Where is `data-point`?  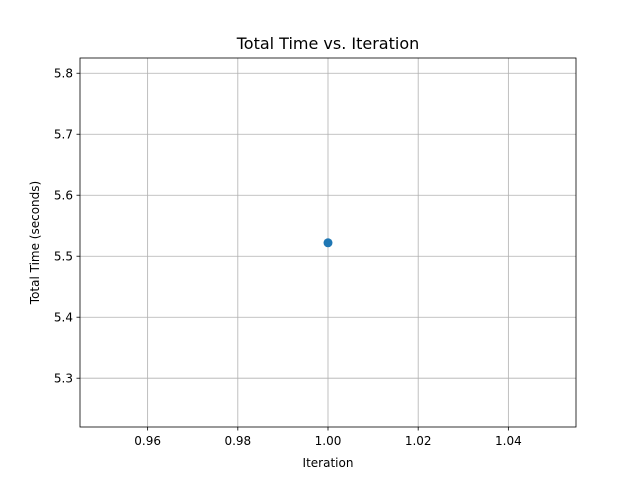
data-point is located at coordinates (328, 243).